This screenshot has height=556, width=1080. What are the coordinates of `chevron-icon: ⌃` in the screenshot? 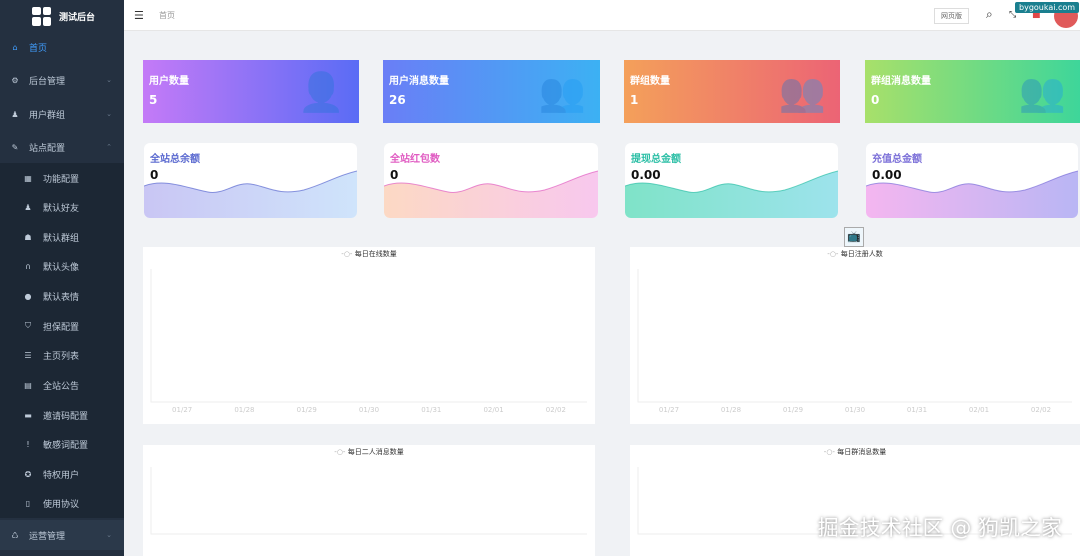 It's located at (109, 147).